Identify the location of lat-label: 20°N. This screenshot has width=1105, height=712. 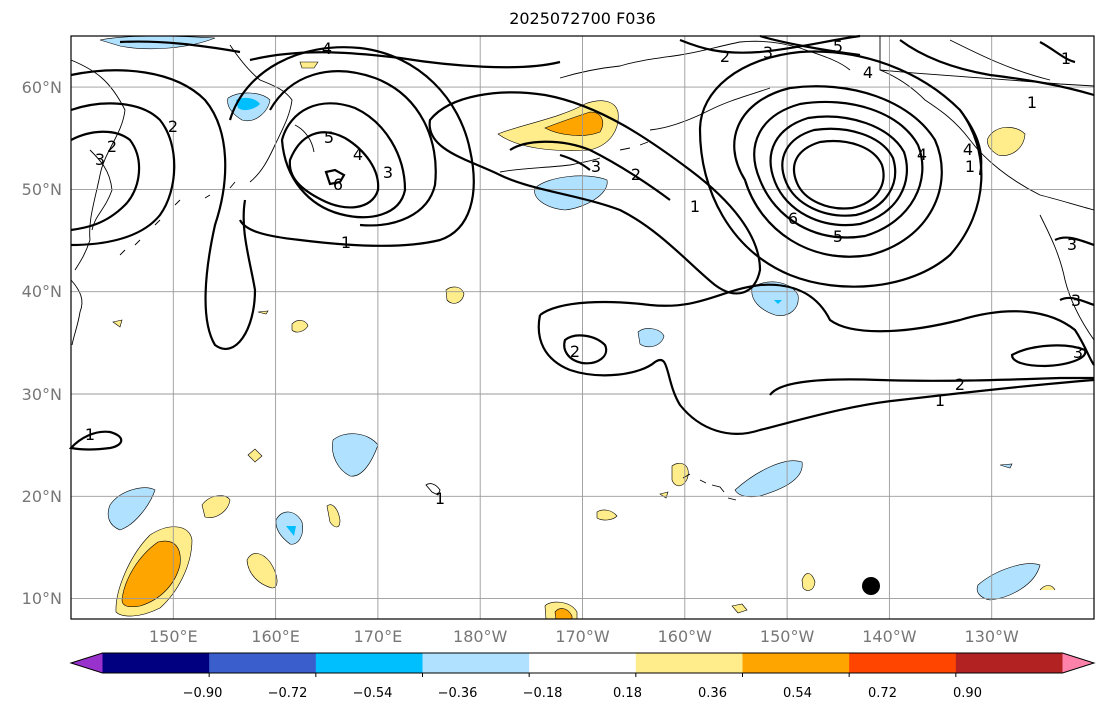
(42, 496).